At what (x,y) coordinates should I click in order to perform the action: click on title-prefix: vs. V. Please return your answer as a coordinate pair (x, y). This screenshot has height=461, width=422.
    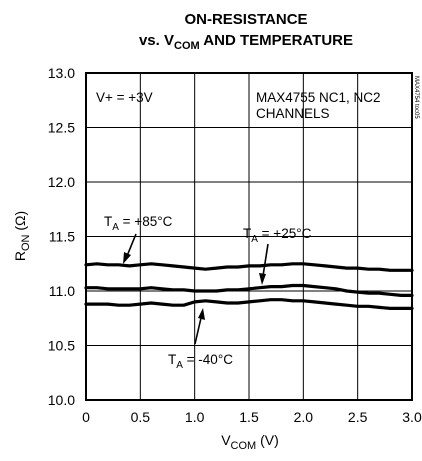
    Looking at the image, I should click on (156, 40).